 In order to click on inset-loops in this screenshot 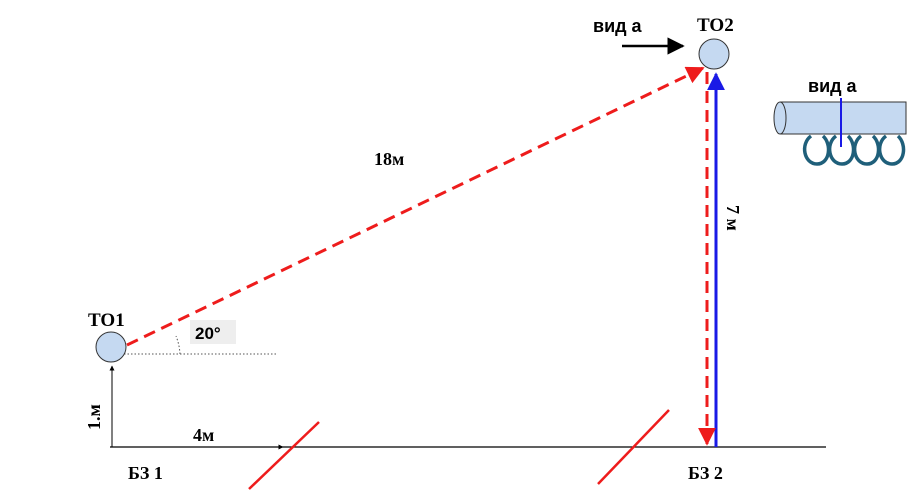, I will do `click(854, 150)`.